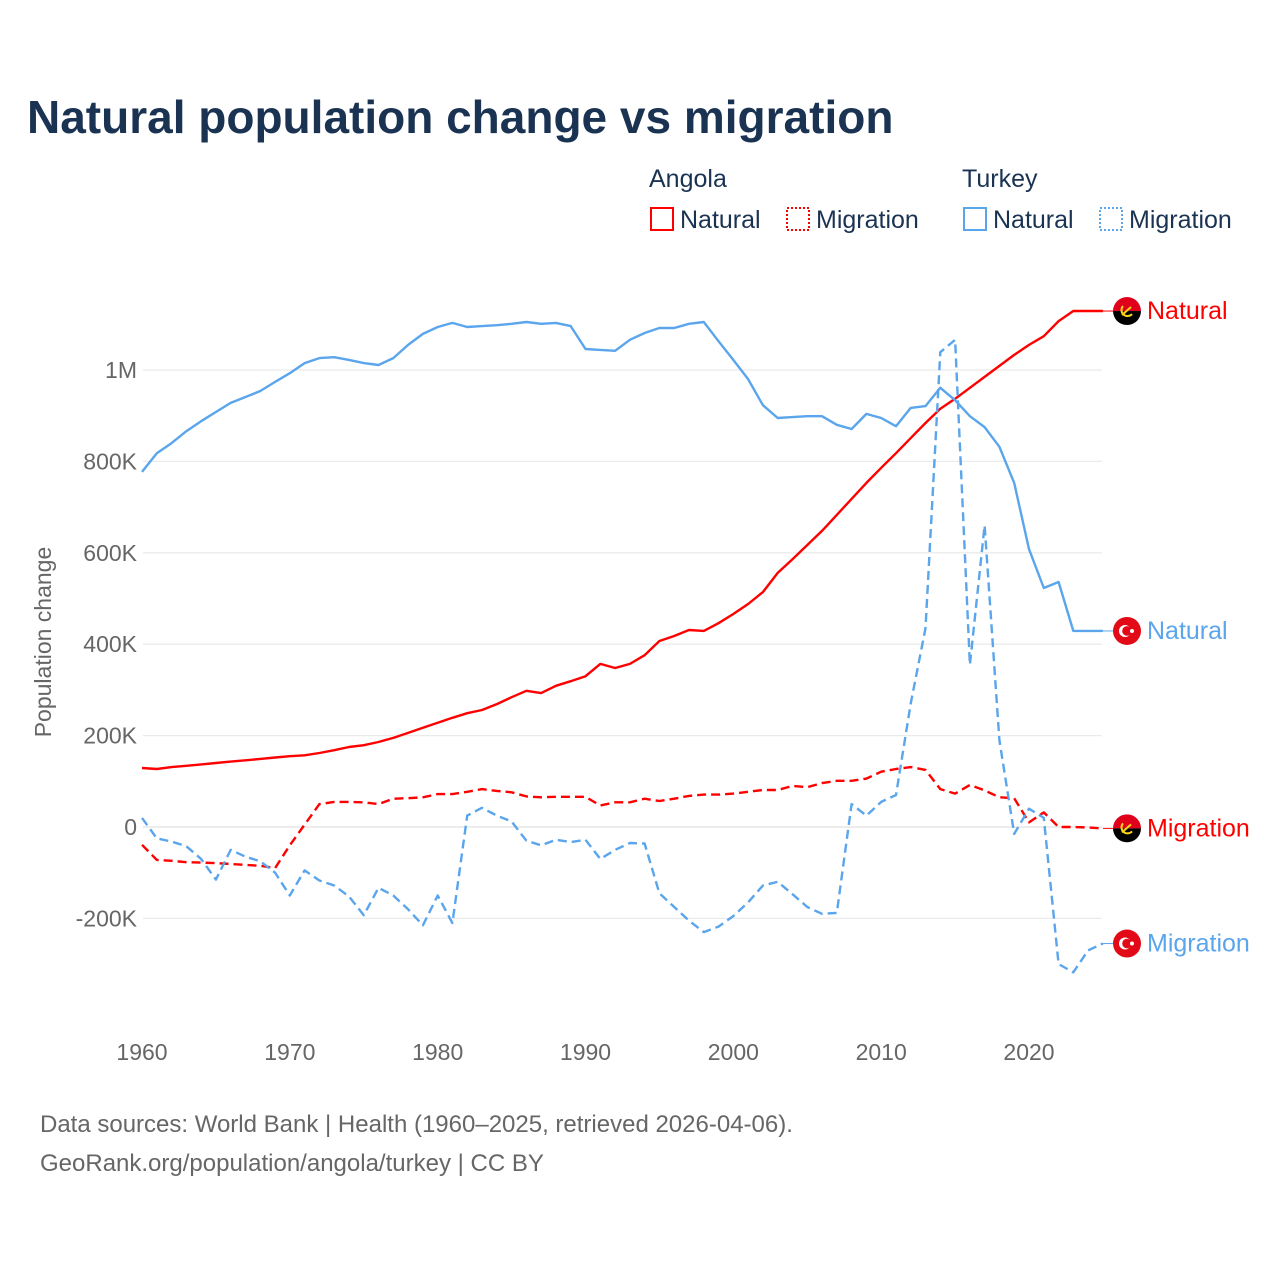 The width and height of the screenshot is (1280, 1280). I want to click on legend-label-angola-migration: Migration, so click(867, 220).